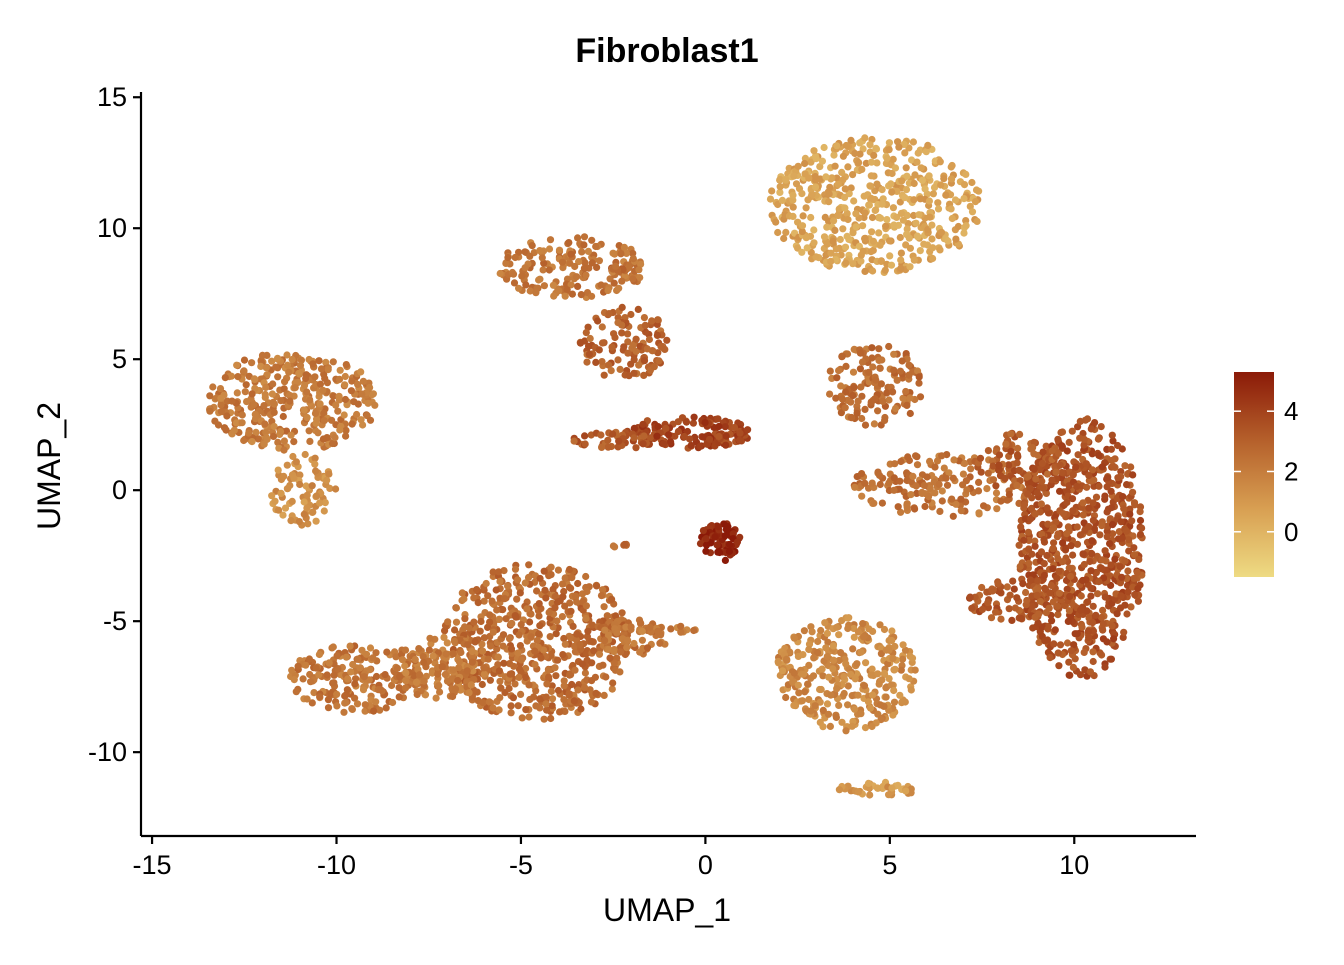  What do you see at coordinates (336, 865) in the screenshot?
I see `x-tick-label: -10` at bounding box center [336, 865].